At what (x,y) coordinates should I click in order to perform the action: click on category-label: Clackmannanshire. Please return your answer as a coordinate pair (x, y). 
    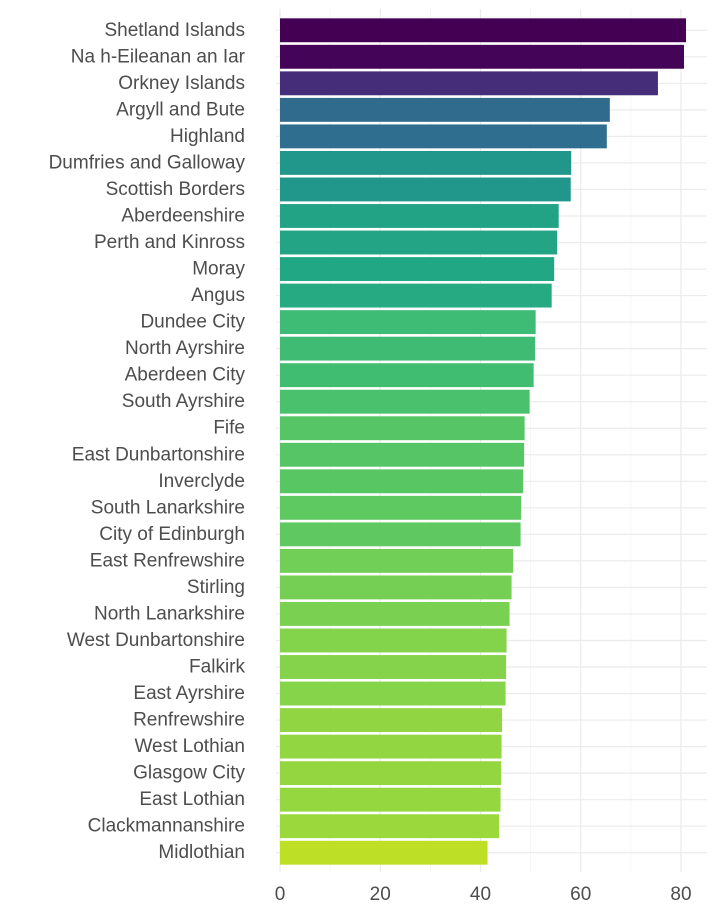
    Looking at the image, I should click on (166, 826).